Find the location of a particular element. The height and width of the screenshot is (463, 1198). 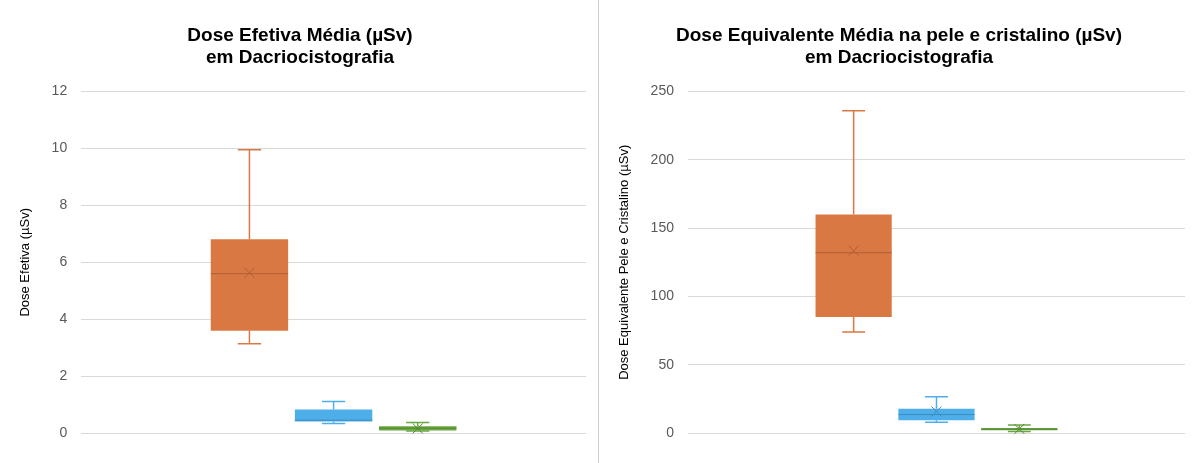

chart-title: Dose Equivalente Média na pele e cristalino (µSv) em Dacriocistografia is located at coordinates (899, 45).